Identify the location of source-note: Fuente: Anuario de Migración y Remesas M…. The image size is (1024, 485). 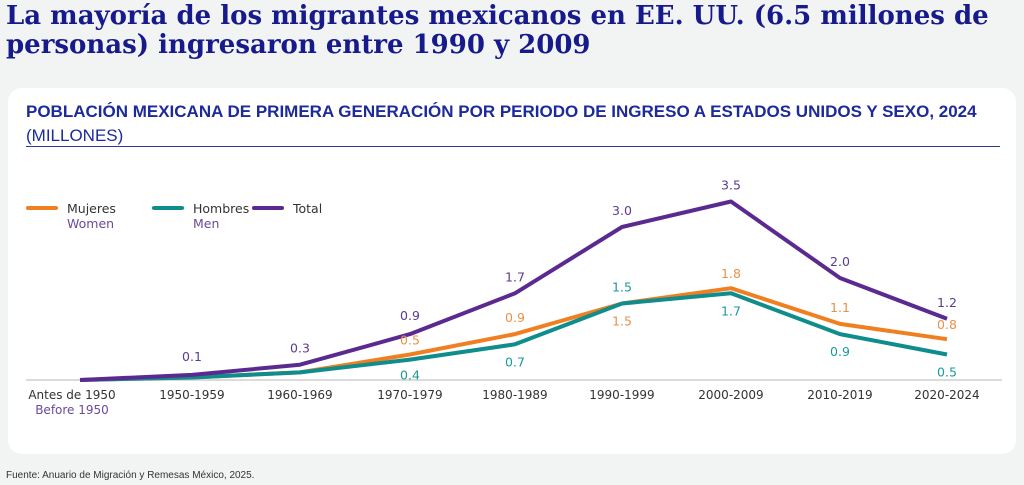
(130, 475).